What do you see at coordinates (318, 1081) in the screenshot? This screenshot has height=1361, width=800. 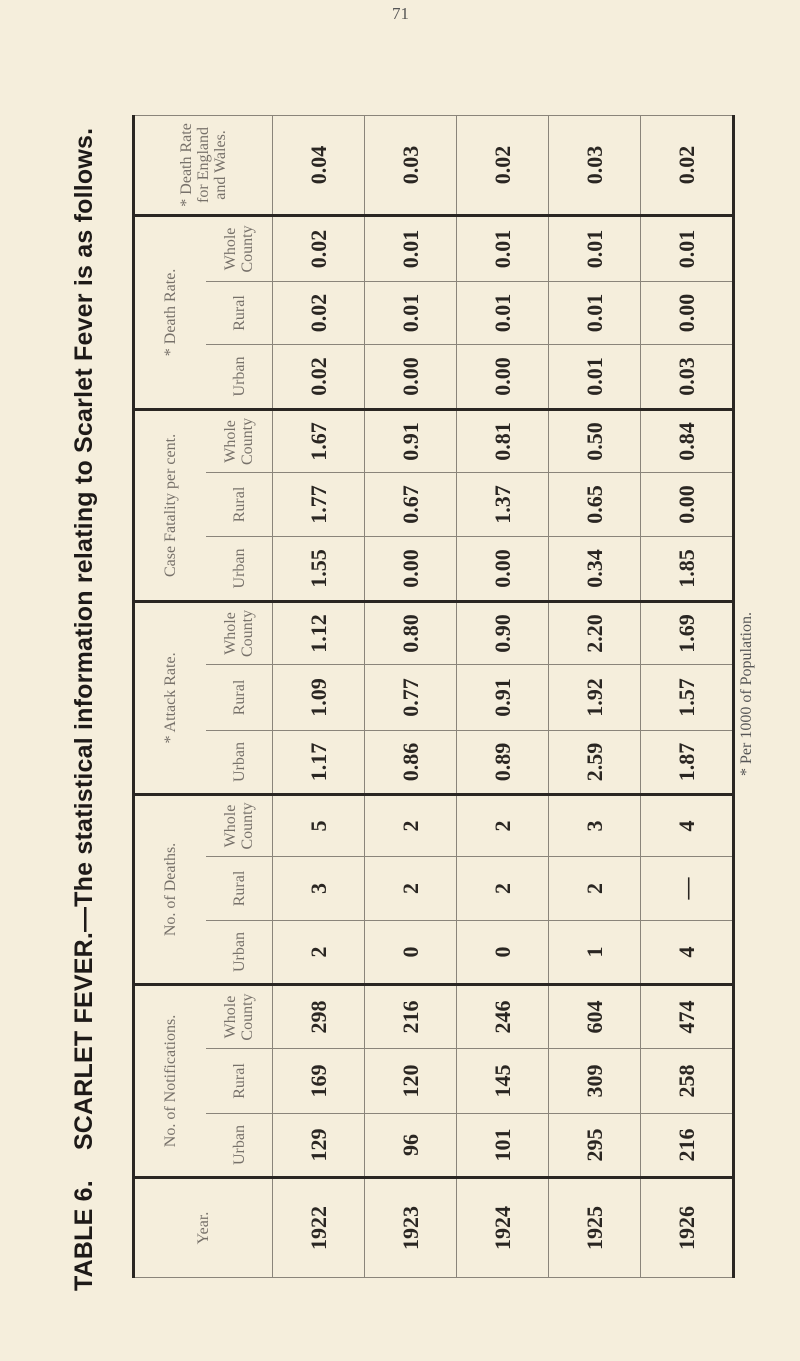 I see `notifications-rural-cell: 169` at bounding box center [318, 1081].